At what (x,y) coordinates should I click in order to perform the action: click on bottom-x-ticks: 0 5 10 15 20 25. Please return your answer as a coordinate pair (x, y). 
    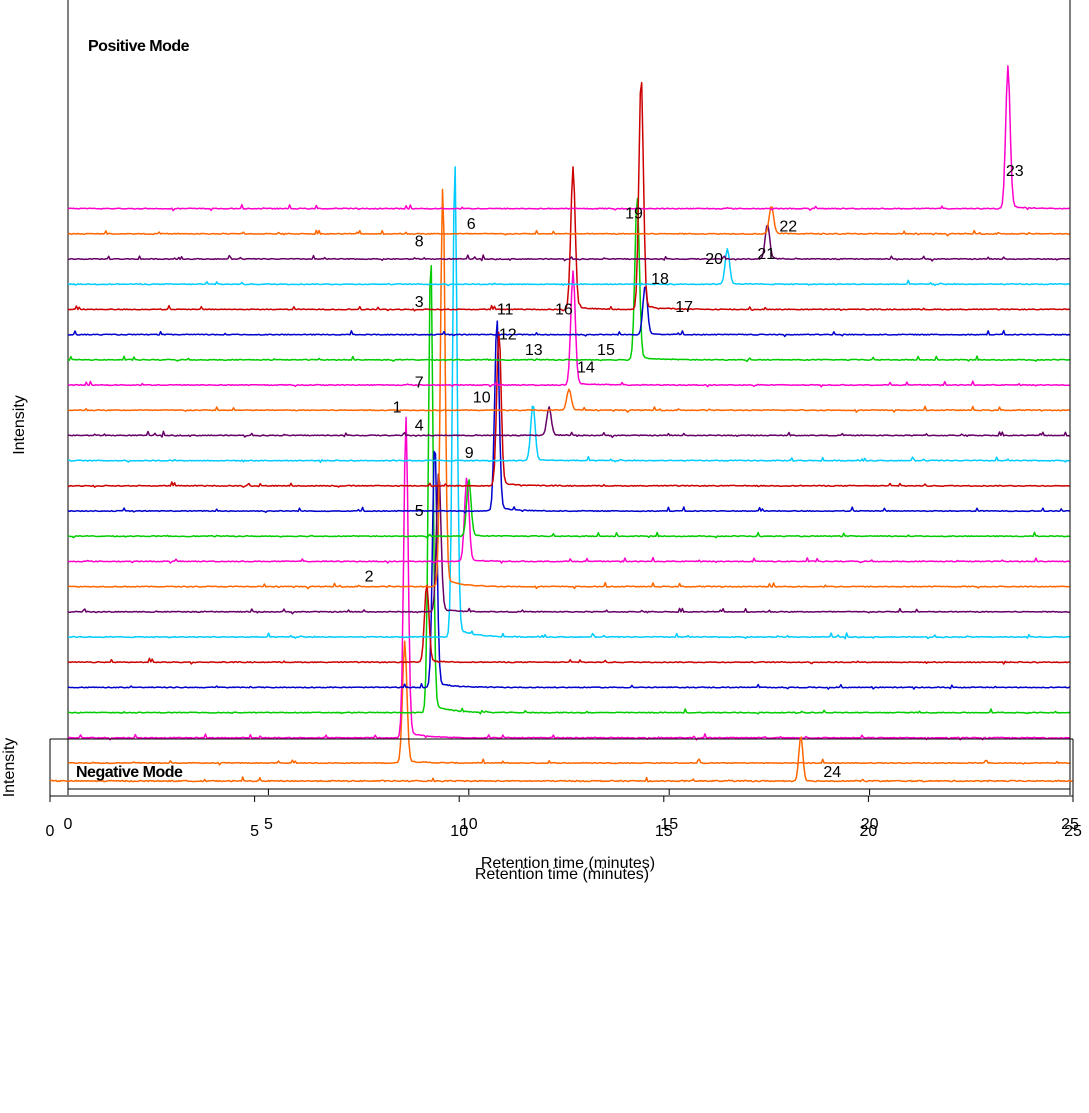
    Looking at the image, I should click on (564, 818).